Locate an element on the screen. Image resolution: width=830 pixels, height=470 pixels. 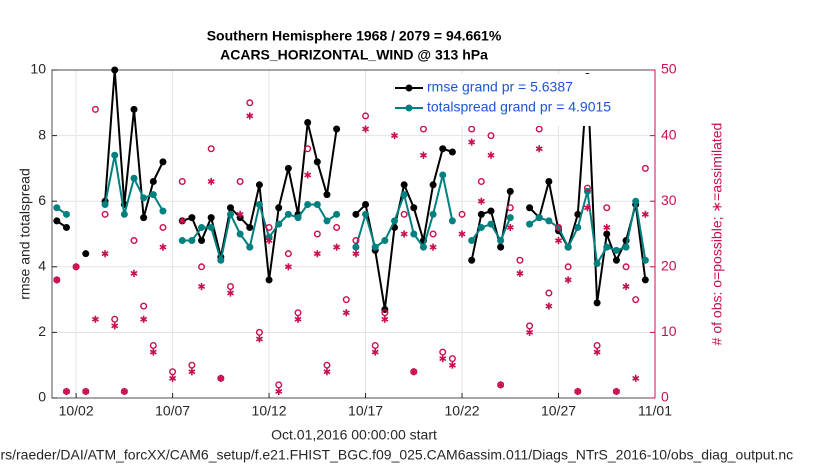
chart-subtitle: ACARS_HORIZONTAL_WIND @ 313 hPa is located at coordinates (354, 55).